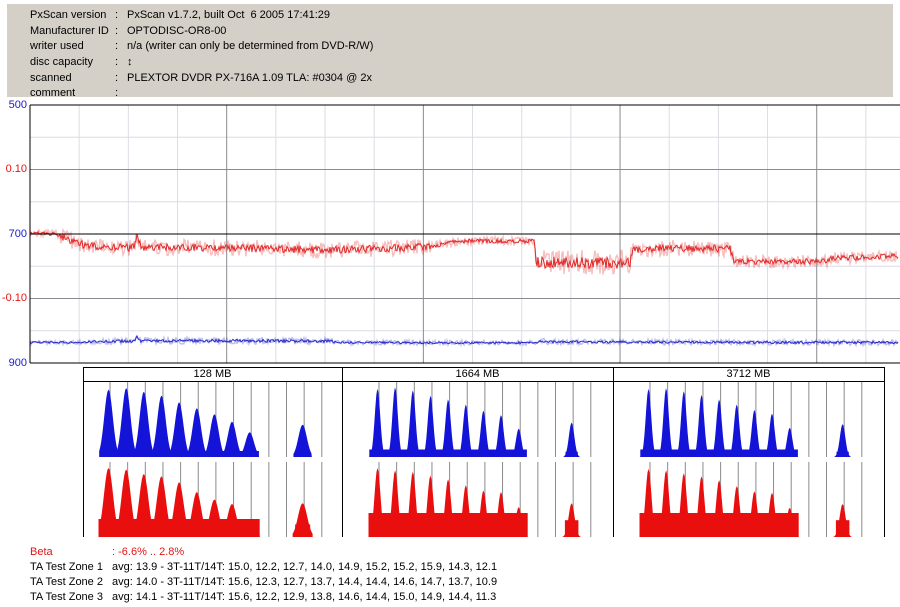  What do you see at coordinates (177, 30) in the screenshot?
I see `meta-value: OPTODISC-OR8-00` at bounding box center [177, 30].